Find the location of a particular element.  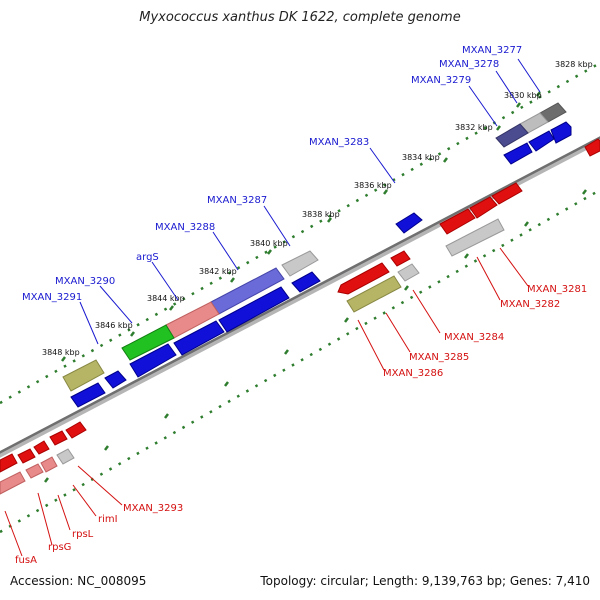

tick-label: 3836 kbp is located at coordinates (373, 185).